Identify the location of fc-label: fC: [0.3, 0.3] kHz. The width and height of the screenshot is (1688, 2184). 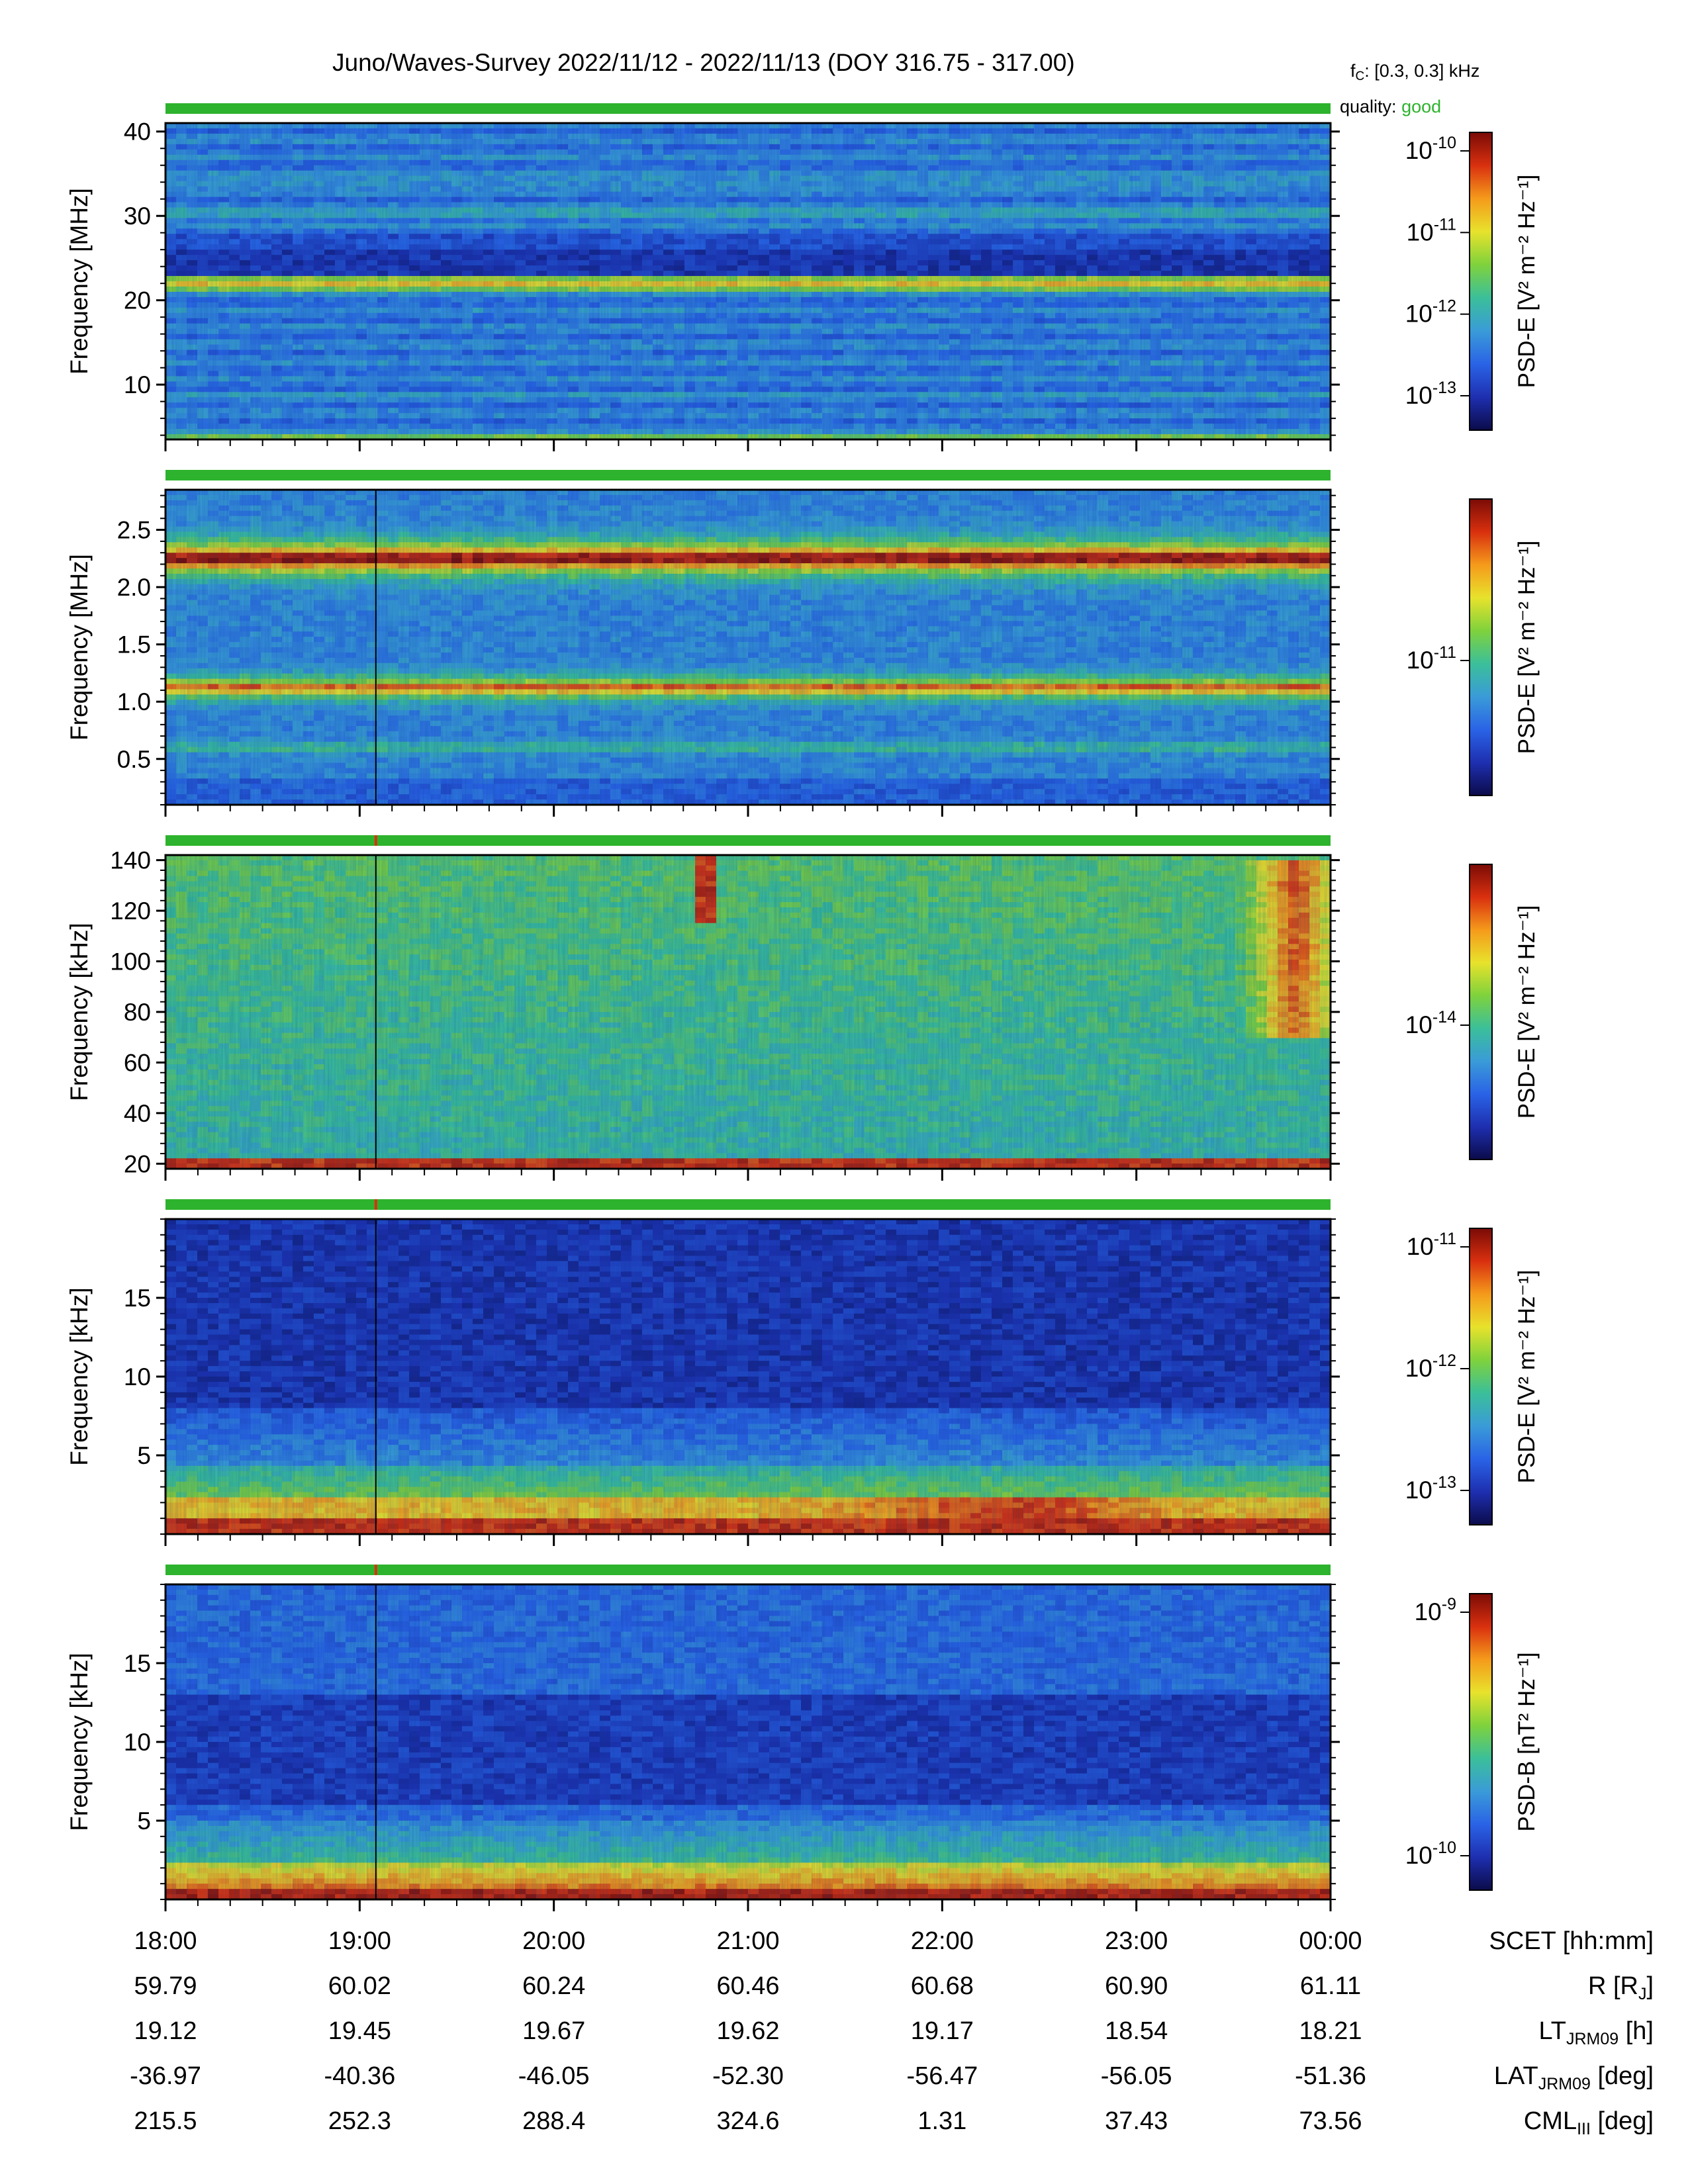
(1414, 72).